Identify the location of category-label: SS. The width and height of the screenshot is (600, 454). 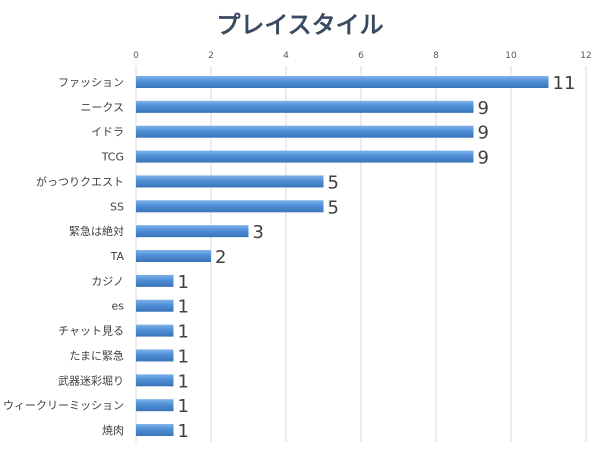
(117, 206).